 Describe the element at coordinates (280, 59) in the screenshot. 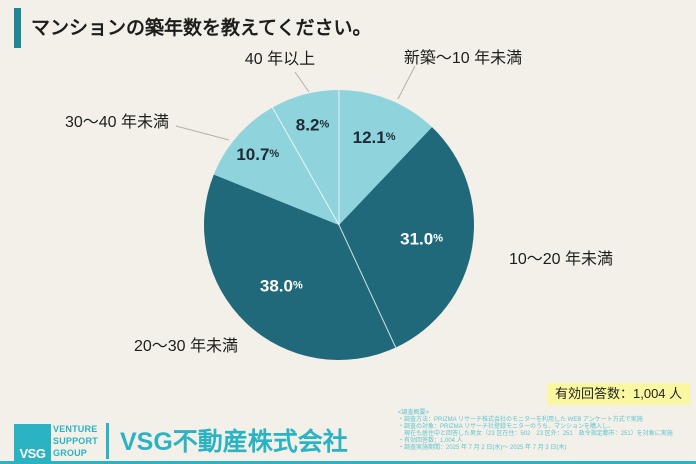

I see `slice-label-40plus: 40 年以上` at that location.